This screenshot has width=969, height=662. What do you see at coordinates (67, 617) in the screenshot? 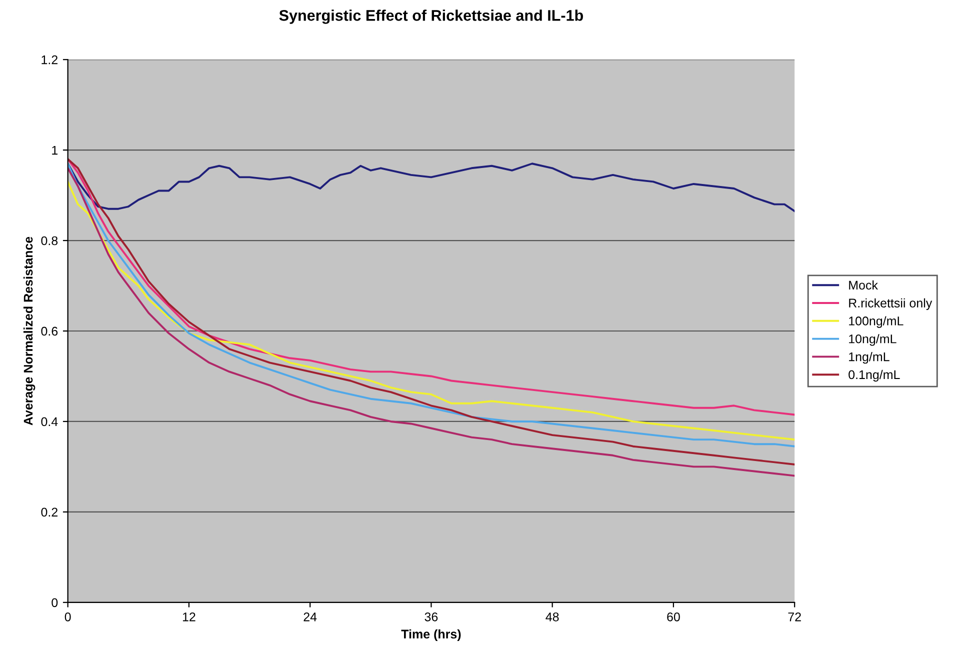
I see `x-tick-label: 0` at bounding box center [67, 617].